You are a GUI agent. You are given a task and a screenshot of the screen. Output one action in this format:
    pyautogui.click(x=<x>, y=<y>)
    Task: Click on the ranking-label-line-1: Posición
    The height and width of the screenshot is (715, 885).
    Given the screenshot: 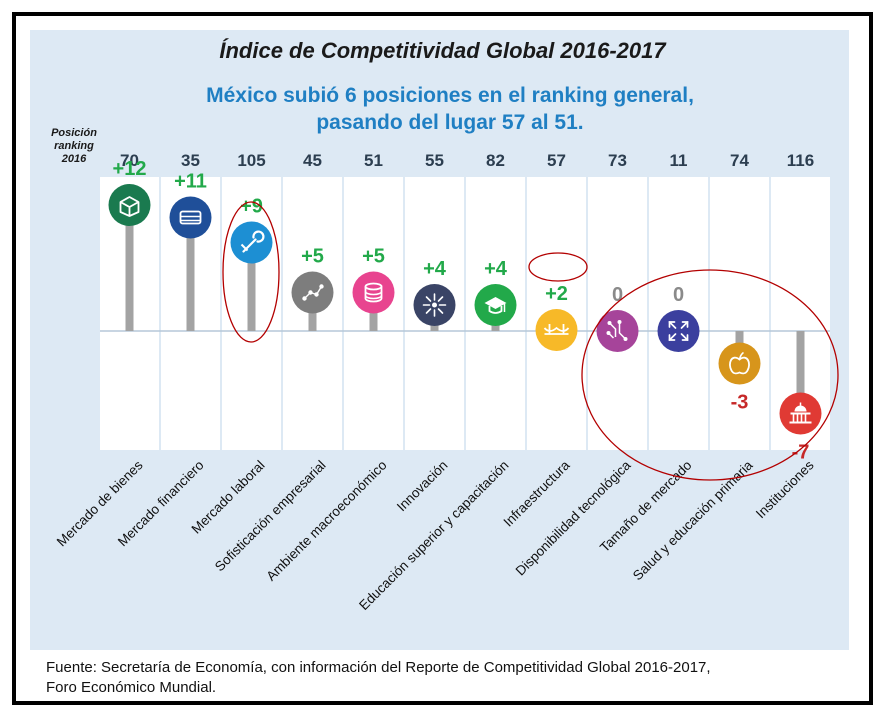 What is the action you would take?
    pyautogui.click(x=74, y=133)
    